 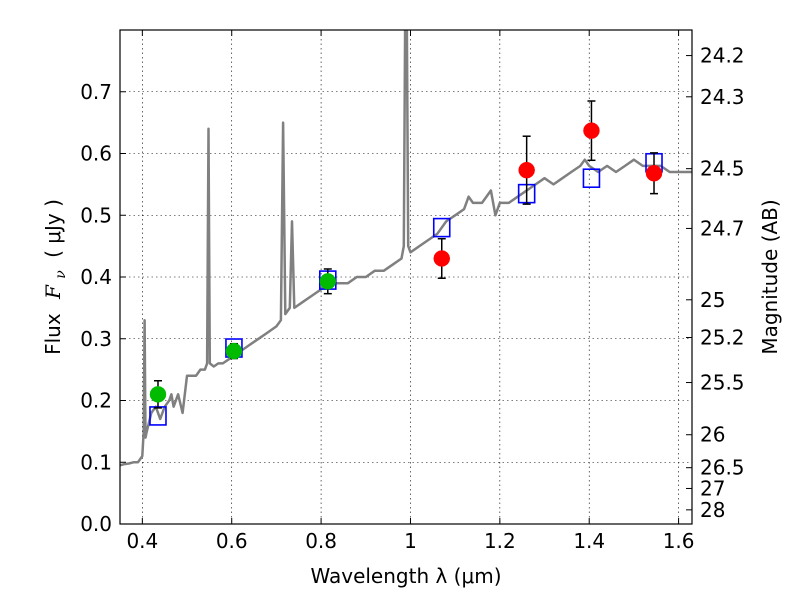 I want to click on right-tick-label: 25.5, so click(x=722, y=383).